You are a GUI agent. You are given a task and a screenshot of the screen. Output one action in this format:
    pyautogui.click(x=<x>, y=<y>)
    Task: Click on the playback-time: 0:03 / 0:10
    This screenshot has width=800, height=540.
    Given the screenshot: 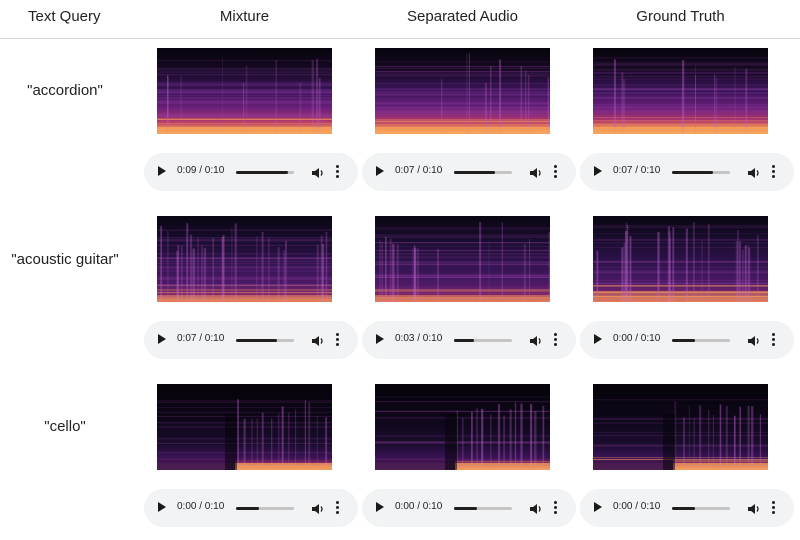 What is the action you would take?
    pyautogui.click(x=419, y=338)
    